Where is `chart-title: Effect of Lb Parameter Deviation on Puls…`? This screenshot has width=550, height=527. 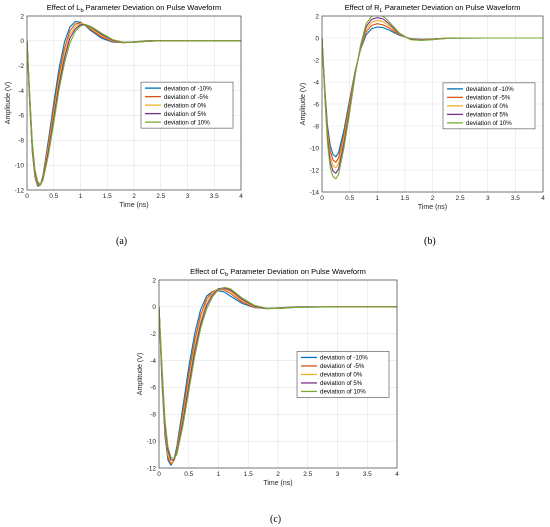 chart-title: Effect of Lb Parameter Deviation on Puls… is located at coordinates (134, 8).